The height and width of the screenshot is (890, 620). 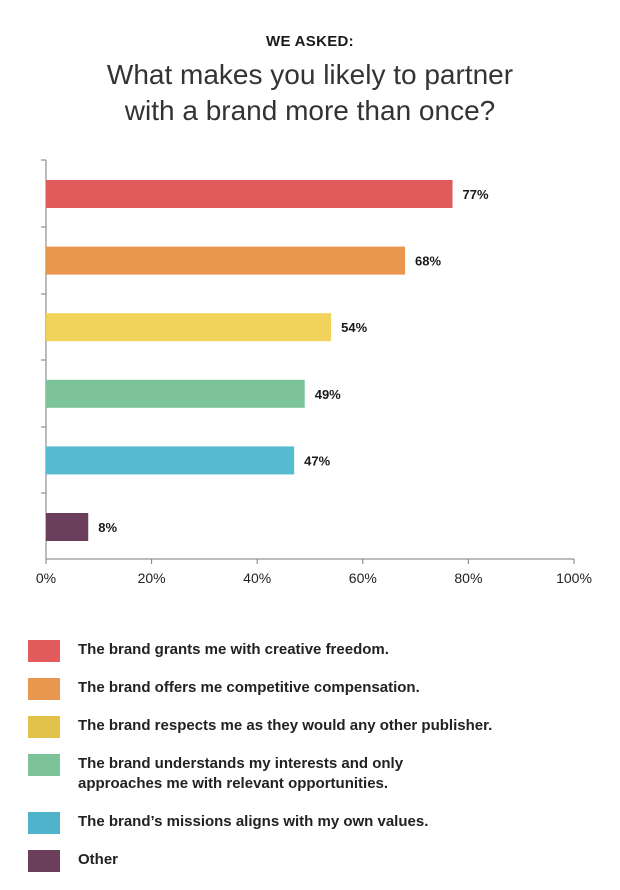 I want to click on data-label: 49%, so click(x=328, y=394).